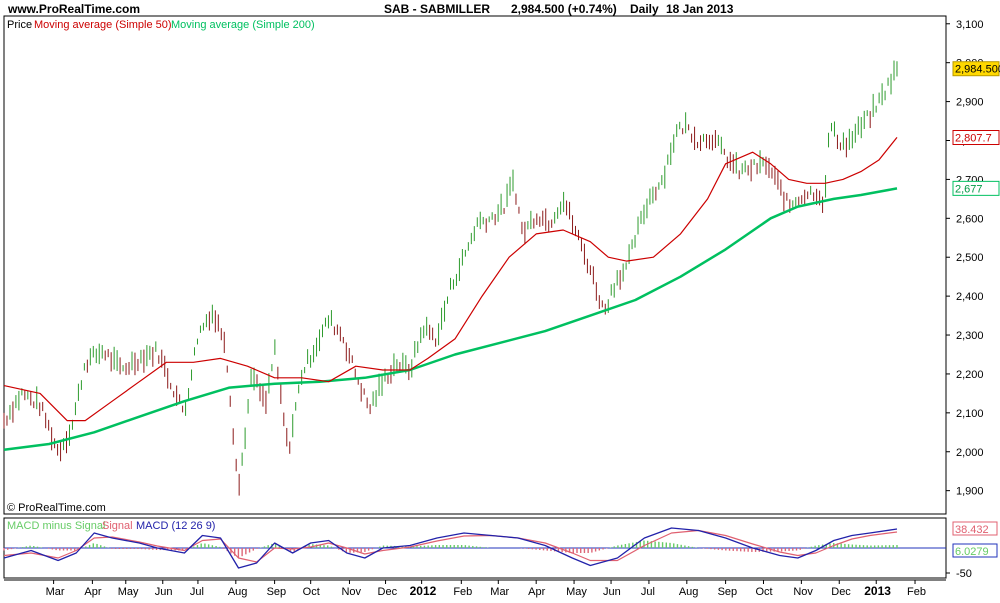  I want to click on ma200-tag-box, so click(976, 188).